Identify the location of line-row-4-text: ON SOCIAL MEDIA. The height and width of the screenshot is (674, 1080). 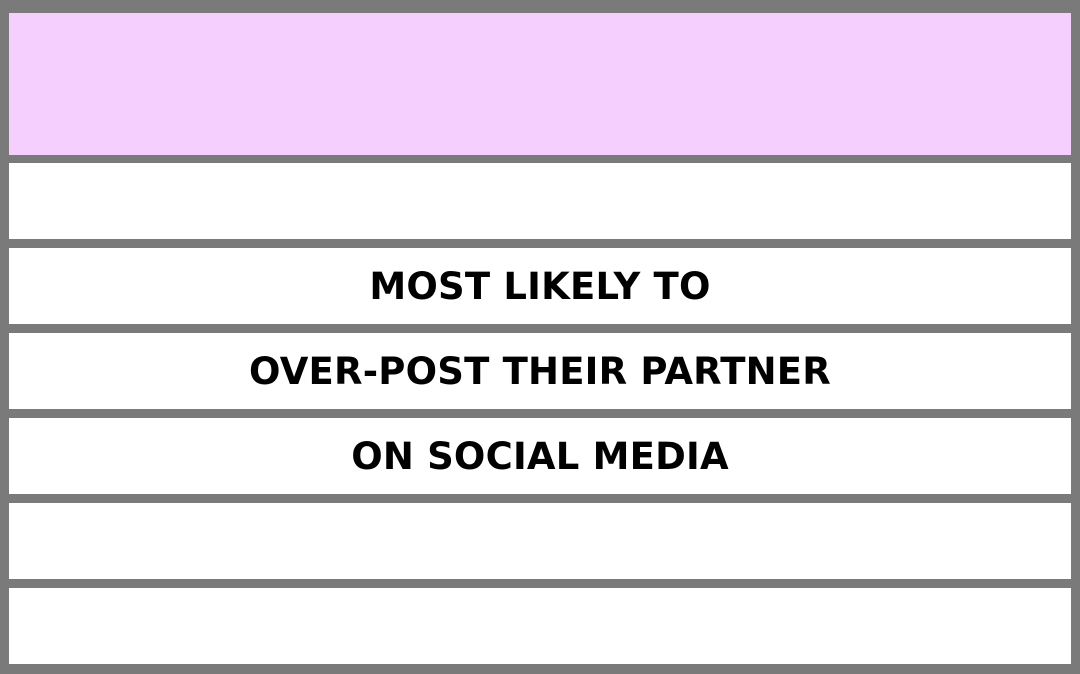
(540, 456).